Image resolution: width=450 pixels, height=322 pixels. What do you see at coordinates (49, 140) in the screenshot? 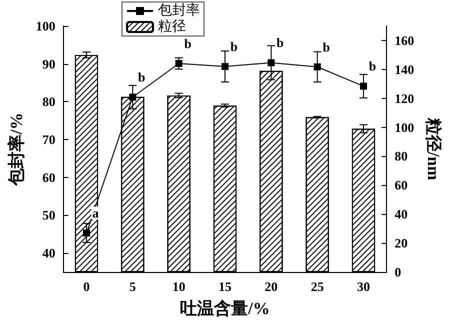
I see `y-tick-label: 70` at bounding box center [49, 140].